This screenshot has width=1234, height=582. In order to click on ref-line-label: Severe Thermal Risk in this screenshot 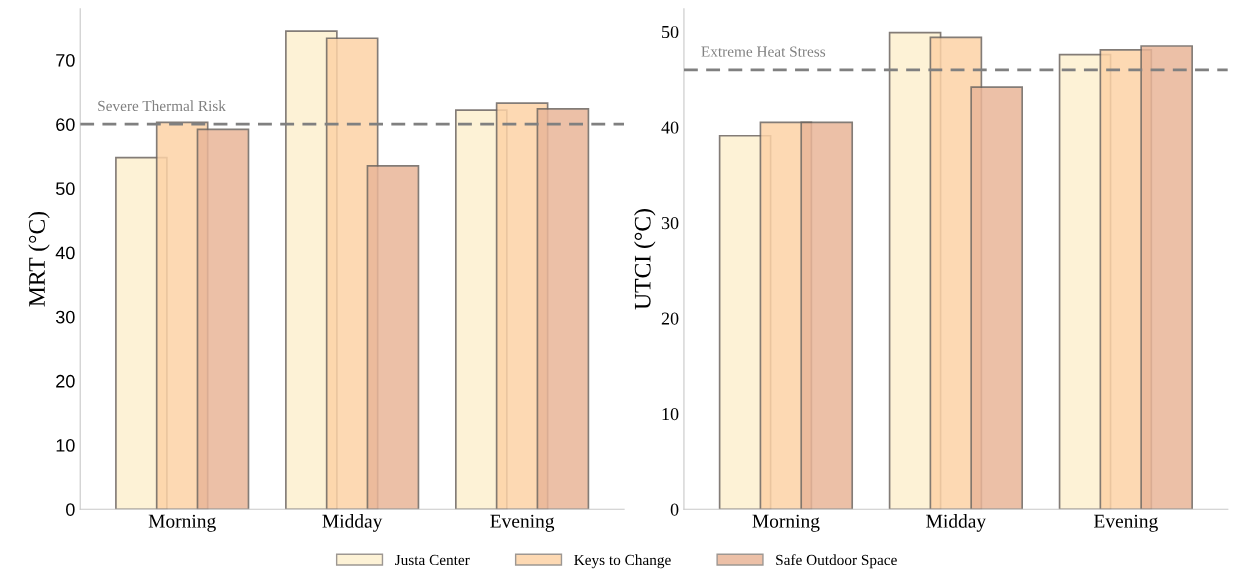, I will do `click(162, 106)`.